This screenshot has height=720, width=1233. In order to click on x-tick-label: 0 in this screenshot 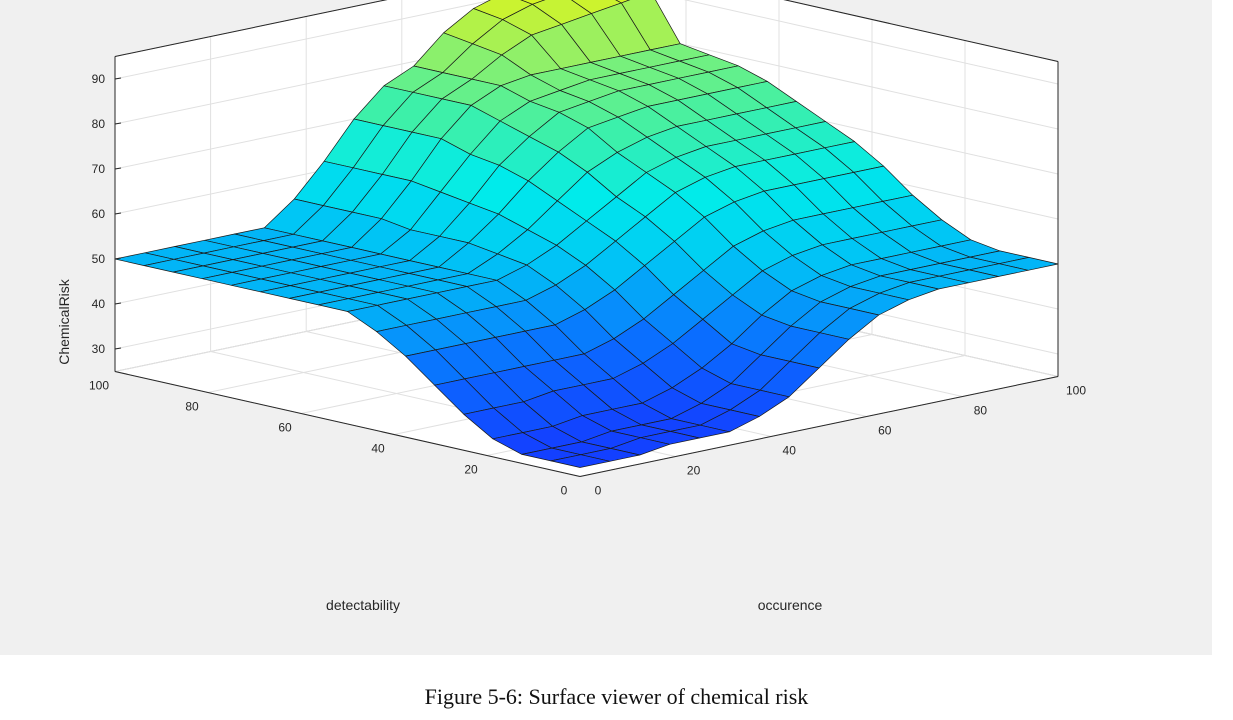, I will do `click(598, 491)`.